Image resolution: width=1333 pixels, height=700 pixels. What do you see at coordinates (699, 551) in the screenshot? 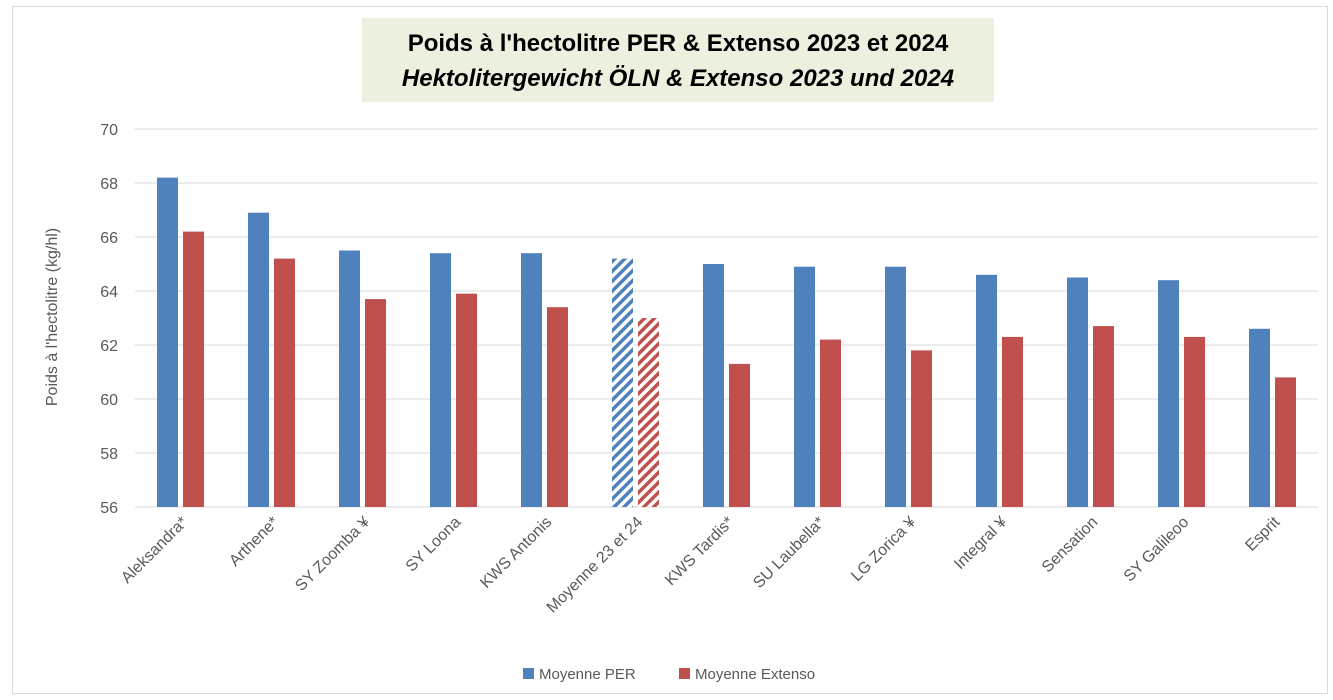
I see `x-tick-label: KWS Tardis*` at bounding box center [699, 551].